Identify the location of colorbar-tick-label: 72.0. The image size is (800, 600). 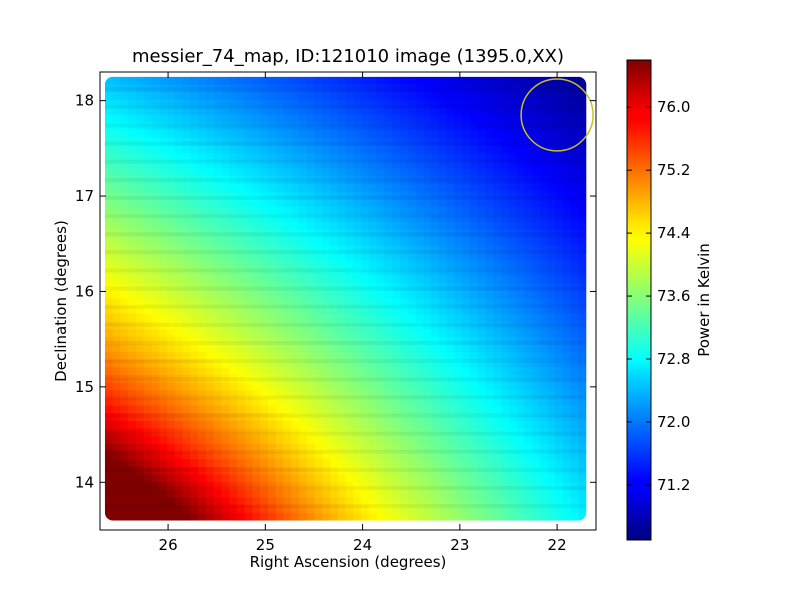
(673, 422).